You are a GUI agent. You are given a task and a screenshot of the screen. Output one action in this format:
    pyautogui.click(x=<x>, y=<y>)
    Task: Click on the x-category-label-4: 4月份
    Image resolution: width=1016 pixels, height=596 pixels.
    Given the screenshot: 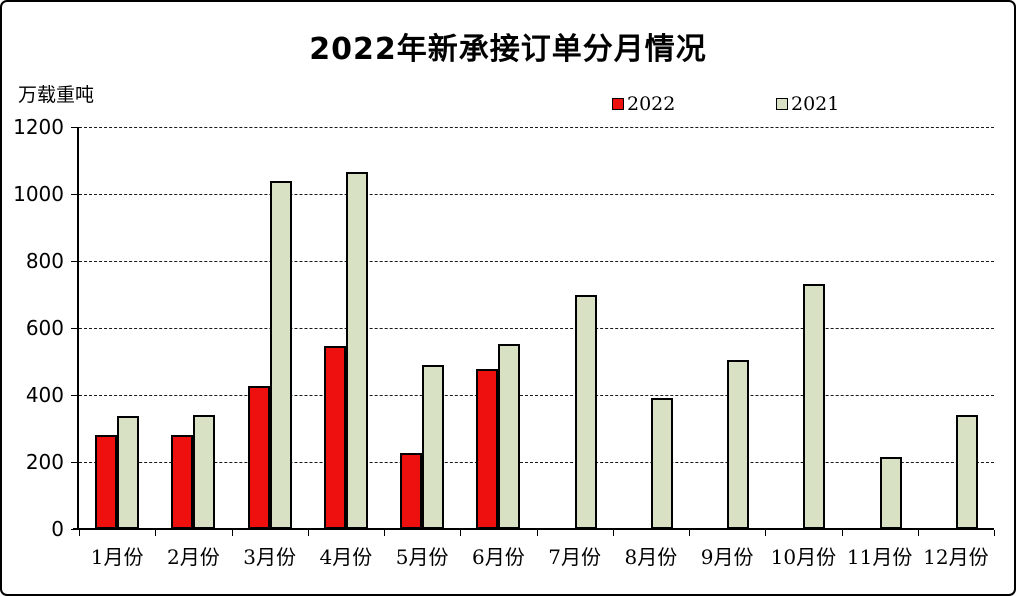 What is the action you would take?
    pyautogui.click(x=346, y=557)
    